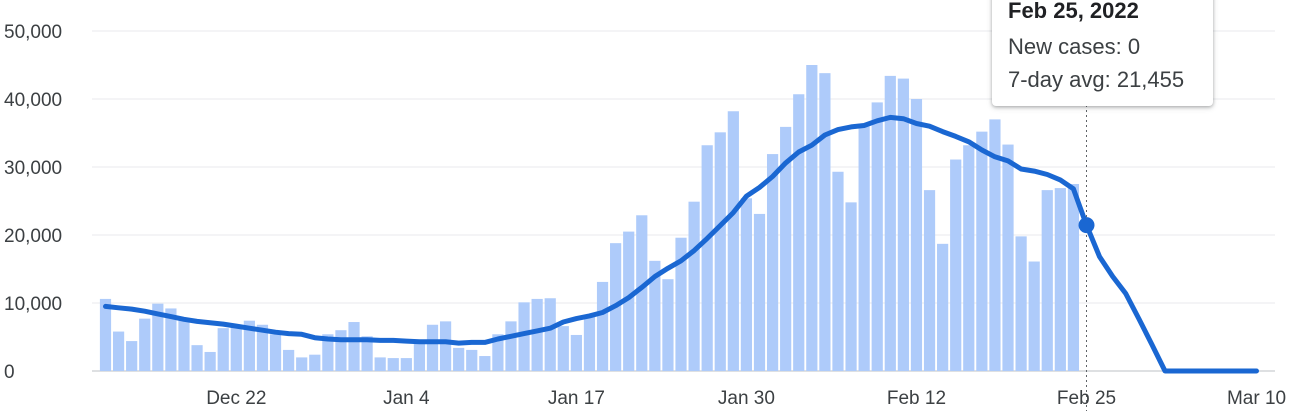  Describe the element at coordinates (236, 398) in the screenshot. I see `x-tick-label: Dec 22` at that location.